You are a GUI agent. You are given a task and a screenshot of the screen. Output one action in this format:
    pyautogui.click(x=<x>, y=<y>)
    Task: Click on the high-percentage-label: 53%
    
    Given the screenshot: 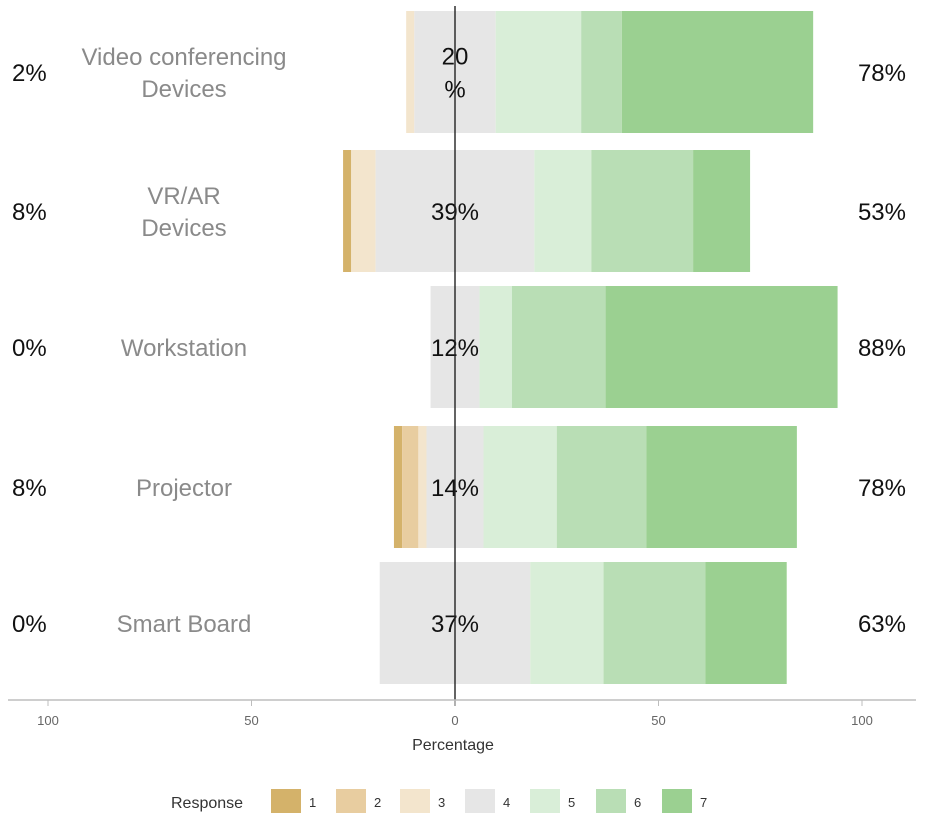 What is the action you would take?
    pyautogui.click(x=882, y=212)
    